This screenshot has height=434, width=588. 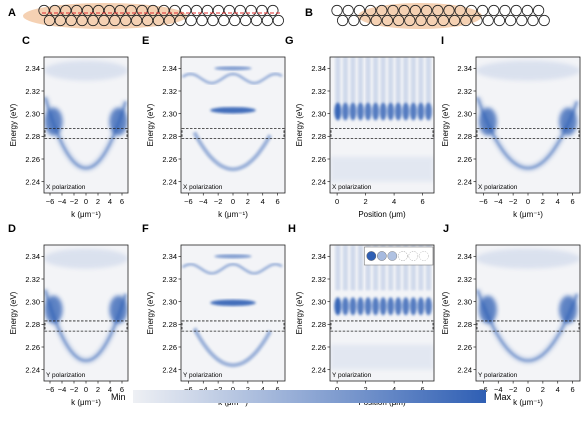 What do you see at coordinates (26, 41) in the screenshot?
I see `panel-letter: C` at bounding box center [26, 41].